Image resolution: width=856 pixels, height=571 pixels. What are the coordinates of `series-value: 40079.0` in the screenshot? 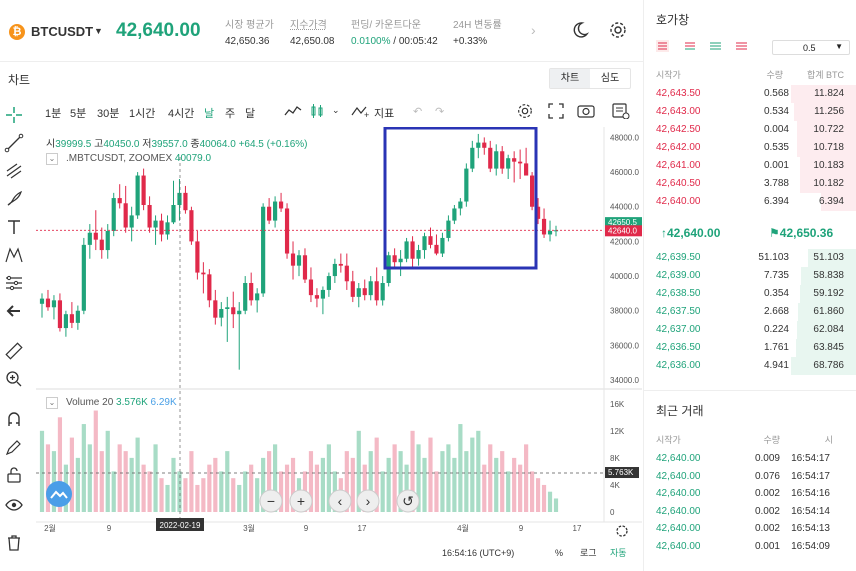 It's located at (193, 158).